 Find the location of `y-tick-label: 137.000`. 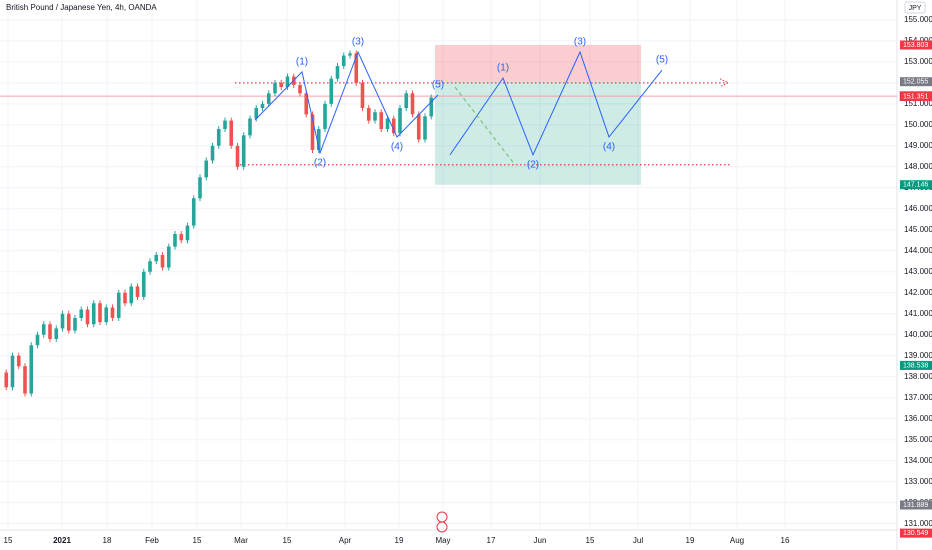

y-tick-label: 137.000 is located at coordinates (918, 397).